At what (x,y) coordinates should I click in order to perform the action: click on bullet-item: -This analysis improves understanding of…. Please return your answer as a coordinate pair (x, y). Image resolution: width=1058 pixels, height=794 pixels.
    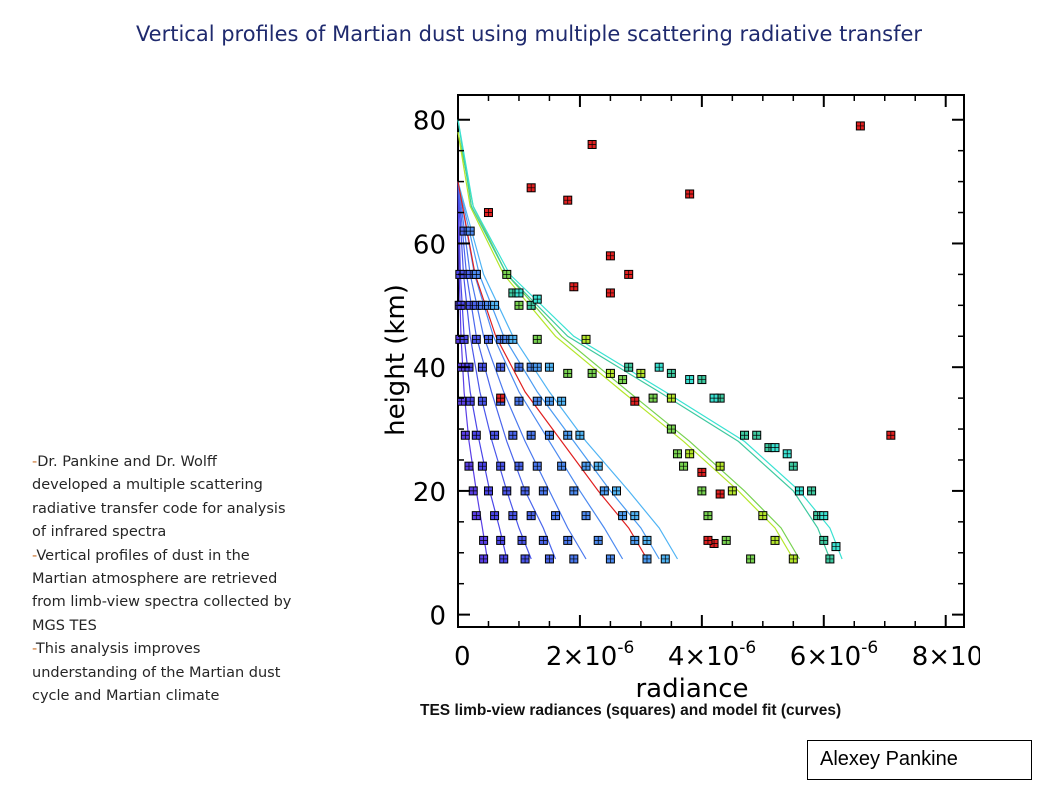
    Looking at the image, I should click on (163, 673).